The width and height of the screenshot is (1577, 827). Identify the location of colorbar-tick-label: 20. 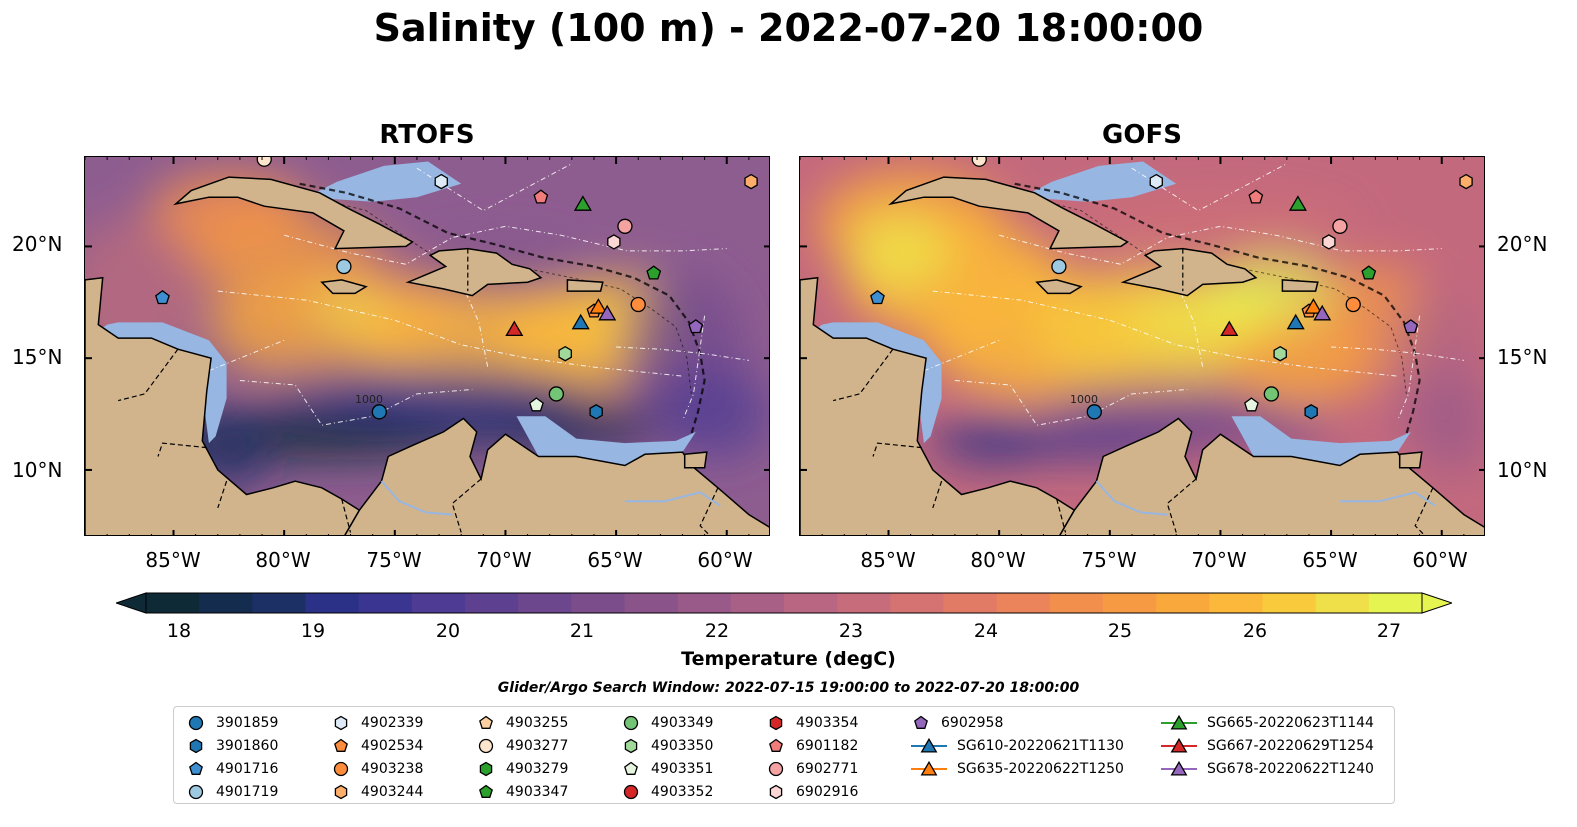
(448, 631).